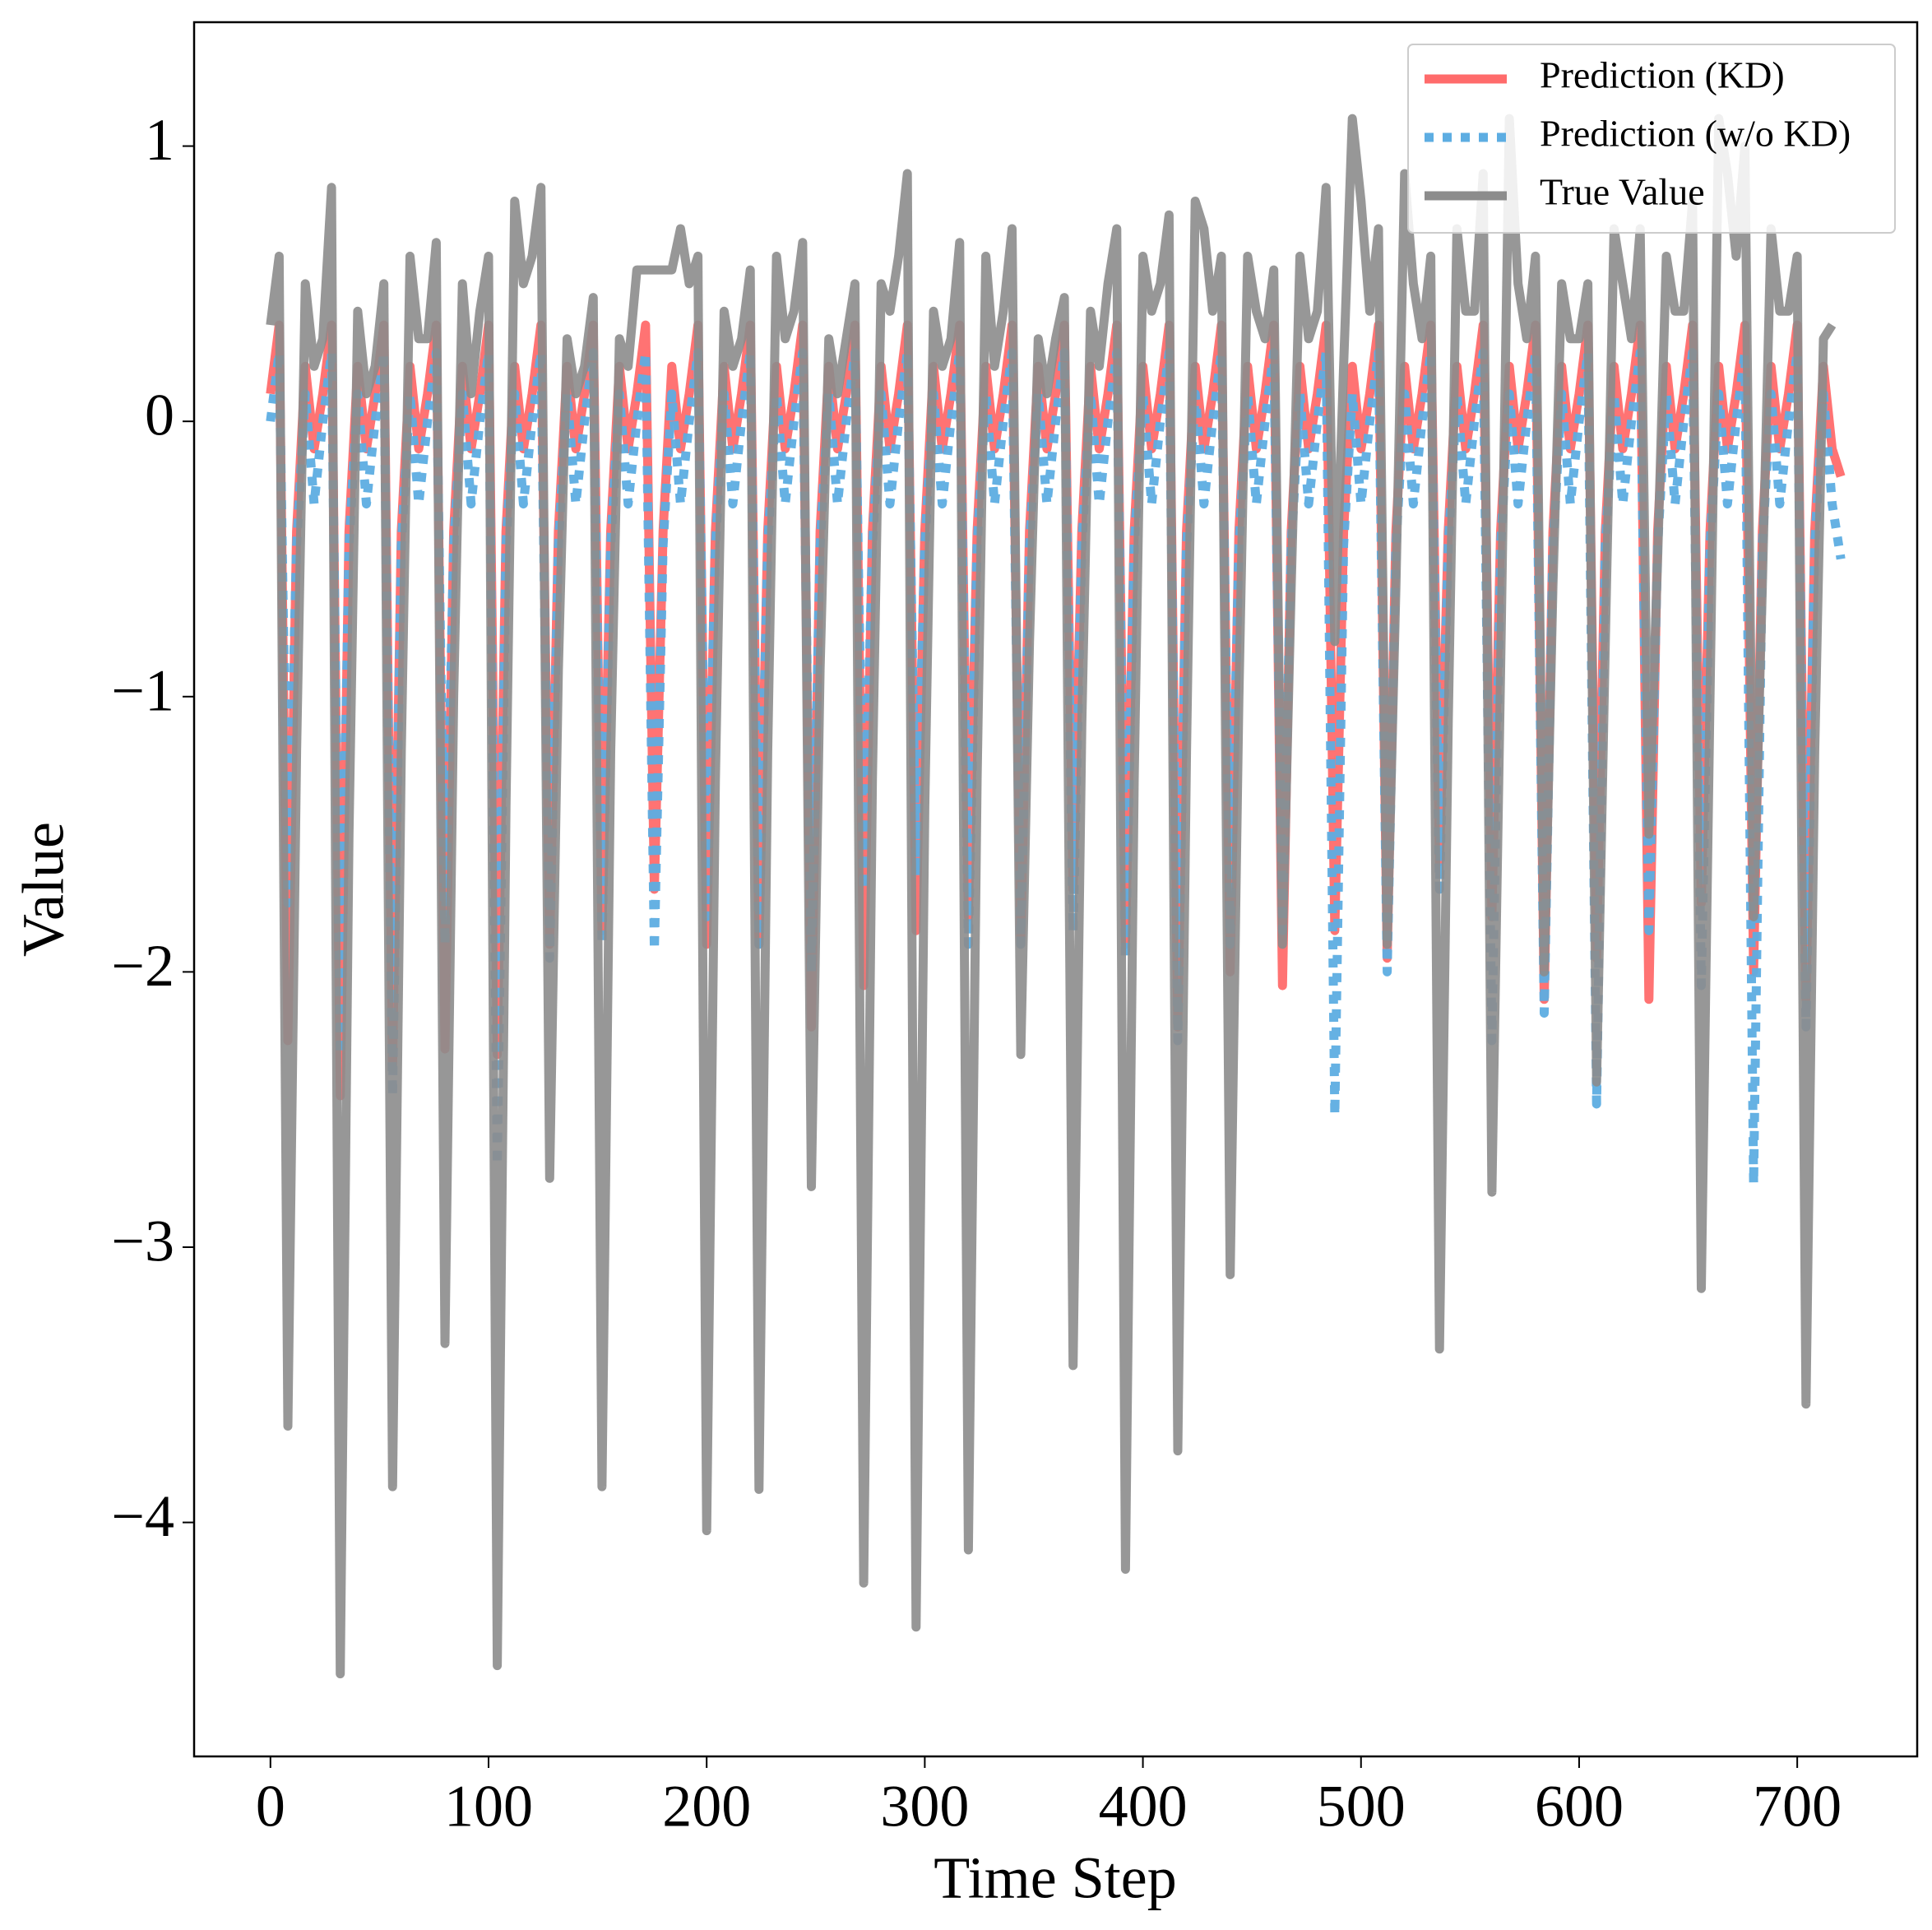 This screenshot has height=1930, width=1932. I want to click on legend-box, so click(1652, 139).